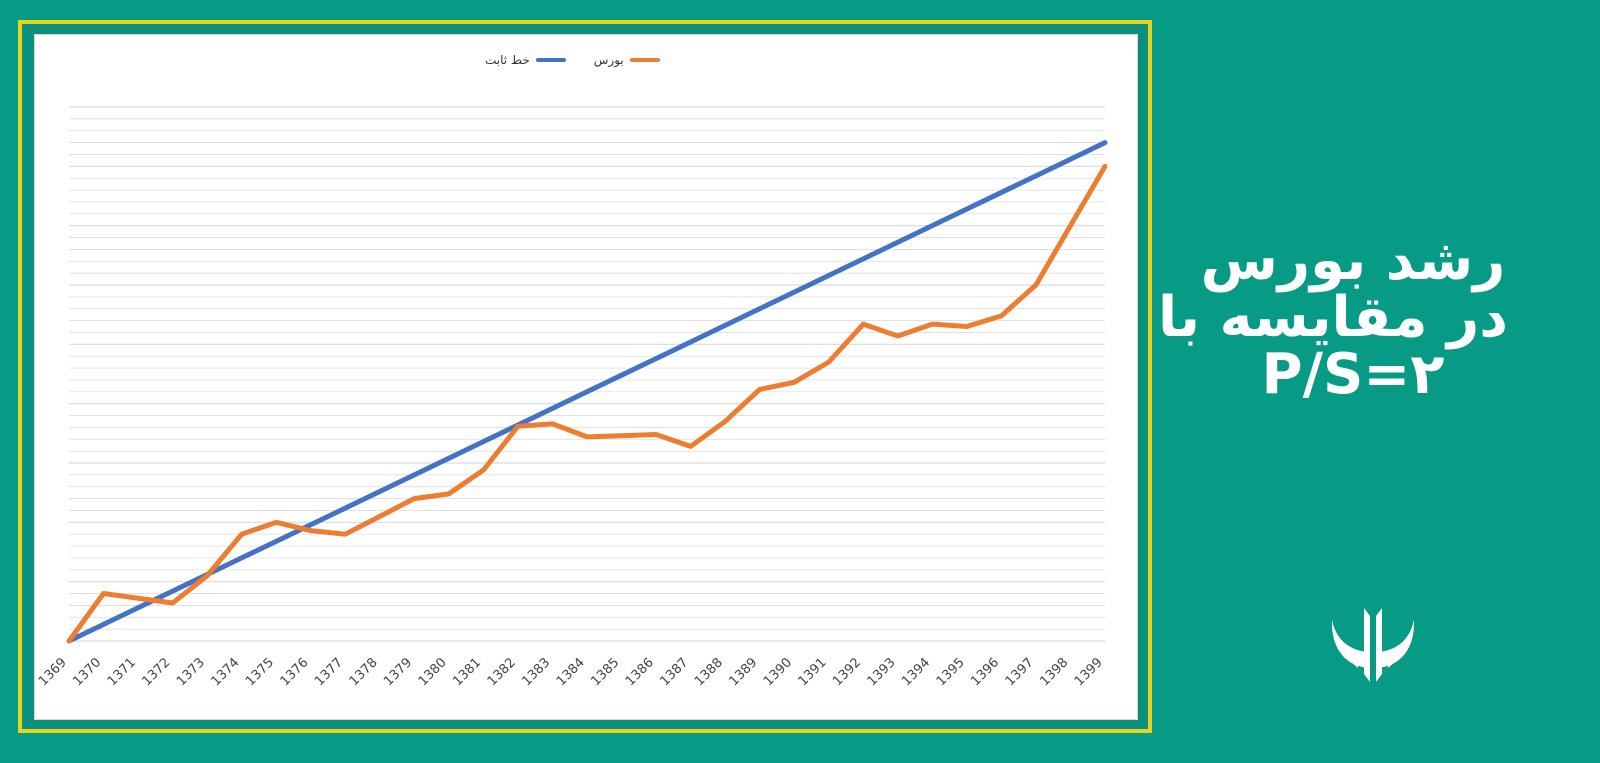 The height and width of the screenshot is (763, 1600). I want to click on legend-item-stock: بورس, so click(627, 60).